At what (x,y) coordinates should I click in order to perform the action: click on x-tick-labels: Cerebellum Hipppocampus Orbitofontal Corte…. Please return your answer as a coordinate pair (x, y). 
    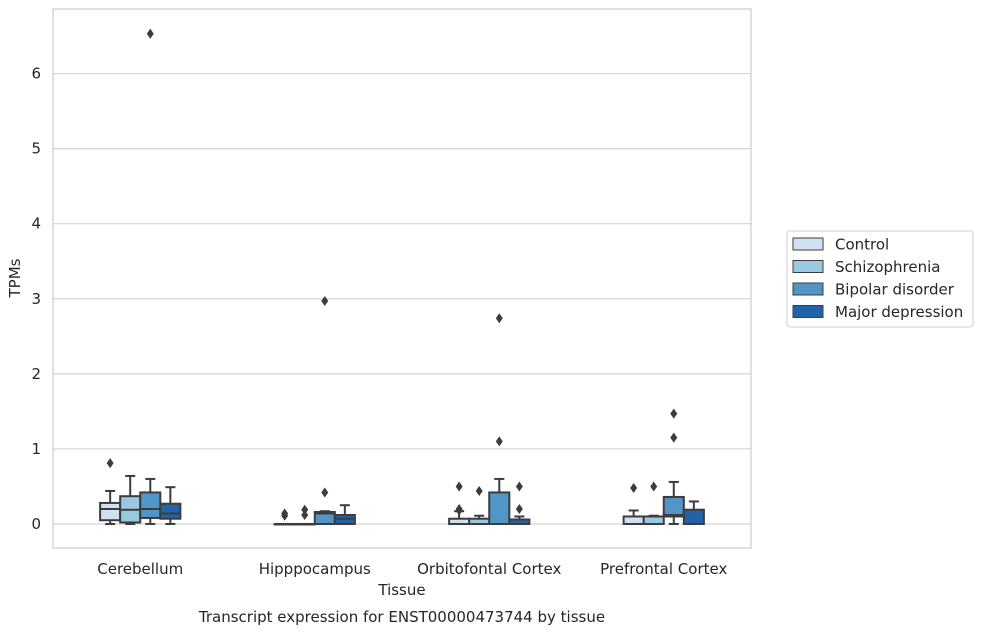
    Looking at the image, I should click on (412, 569).